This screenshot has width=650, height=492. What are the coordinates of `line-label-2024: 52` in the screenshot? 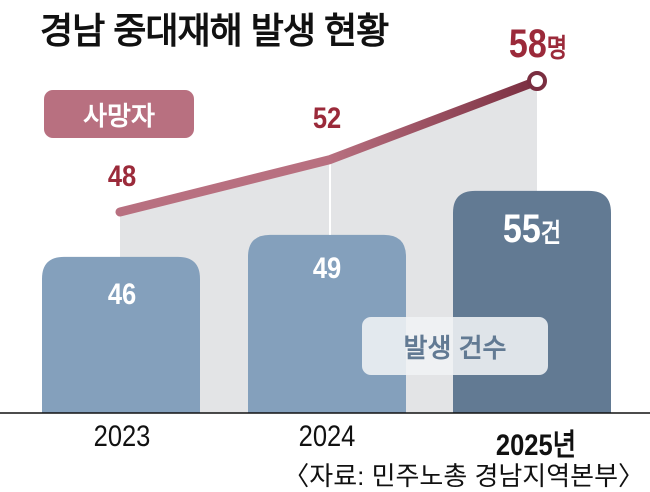 It's located at (327, 118).